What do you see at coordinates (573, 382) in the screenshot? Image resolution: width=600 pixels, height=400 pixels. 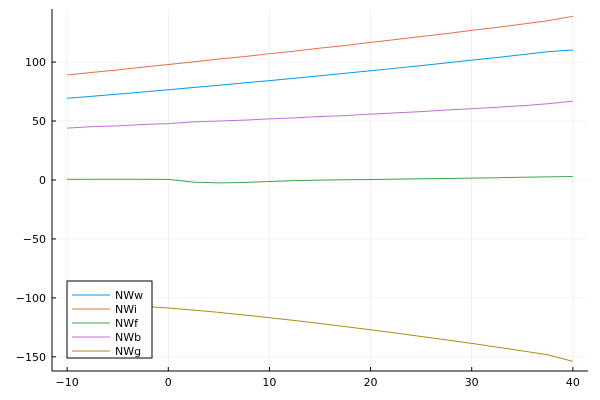 I see `x-tick-label: 40` at bounding box center [573, 382].